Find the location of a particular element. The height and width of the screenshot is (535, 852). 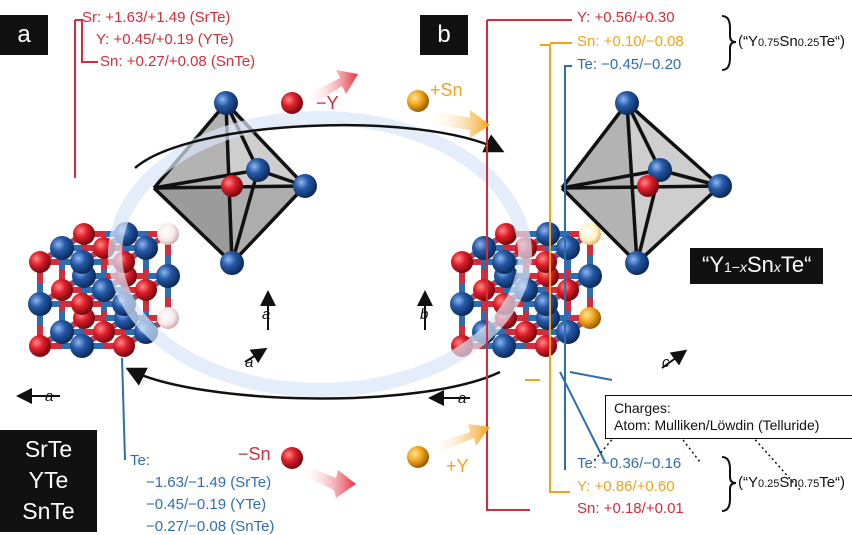

top-formula-sub2: 0.25 is located at coordinates (808, 43).